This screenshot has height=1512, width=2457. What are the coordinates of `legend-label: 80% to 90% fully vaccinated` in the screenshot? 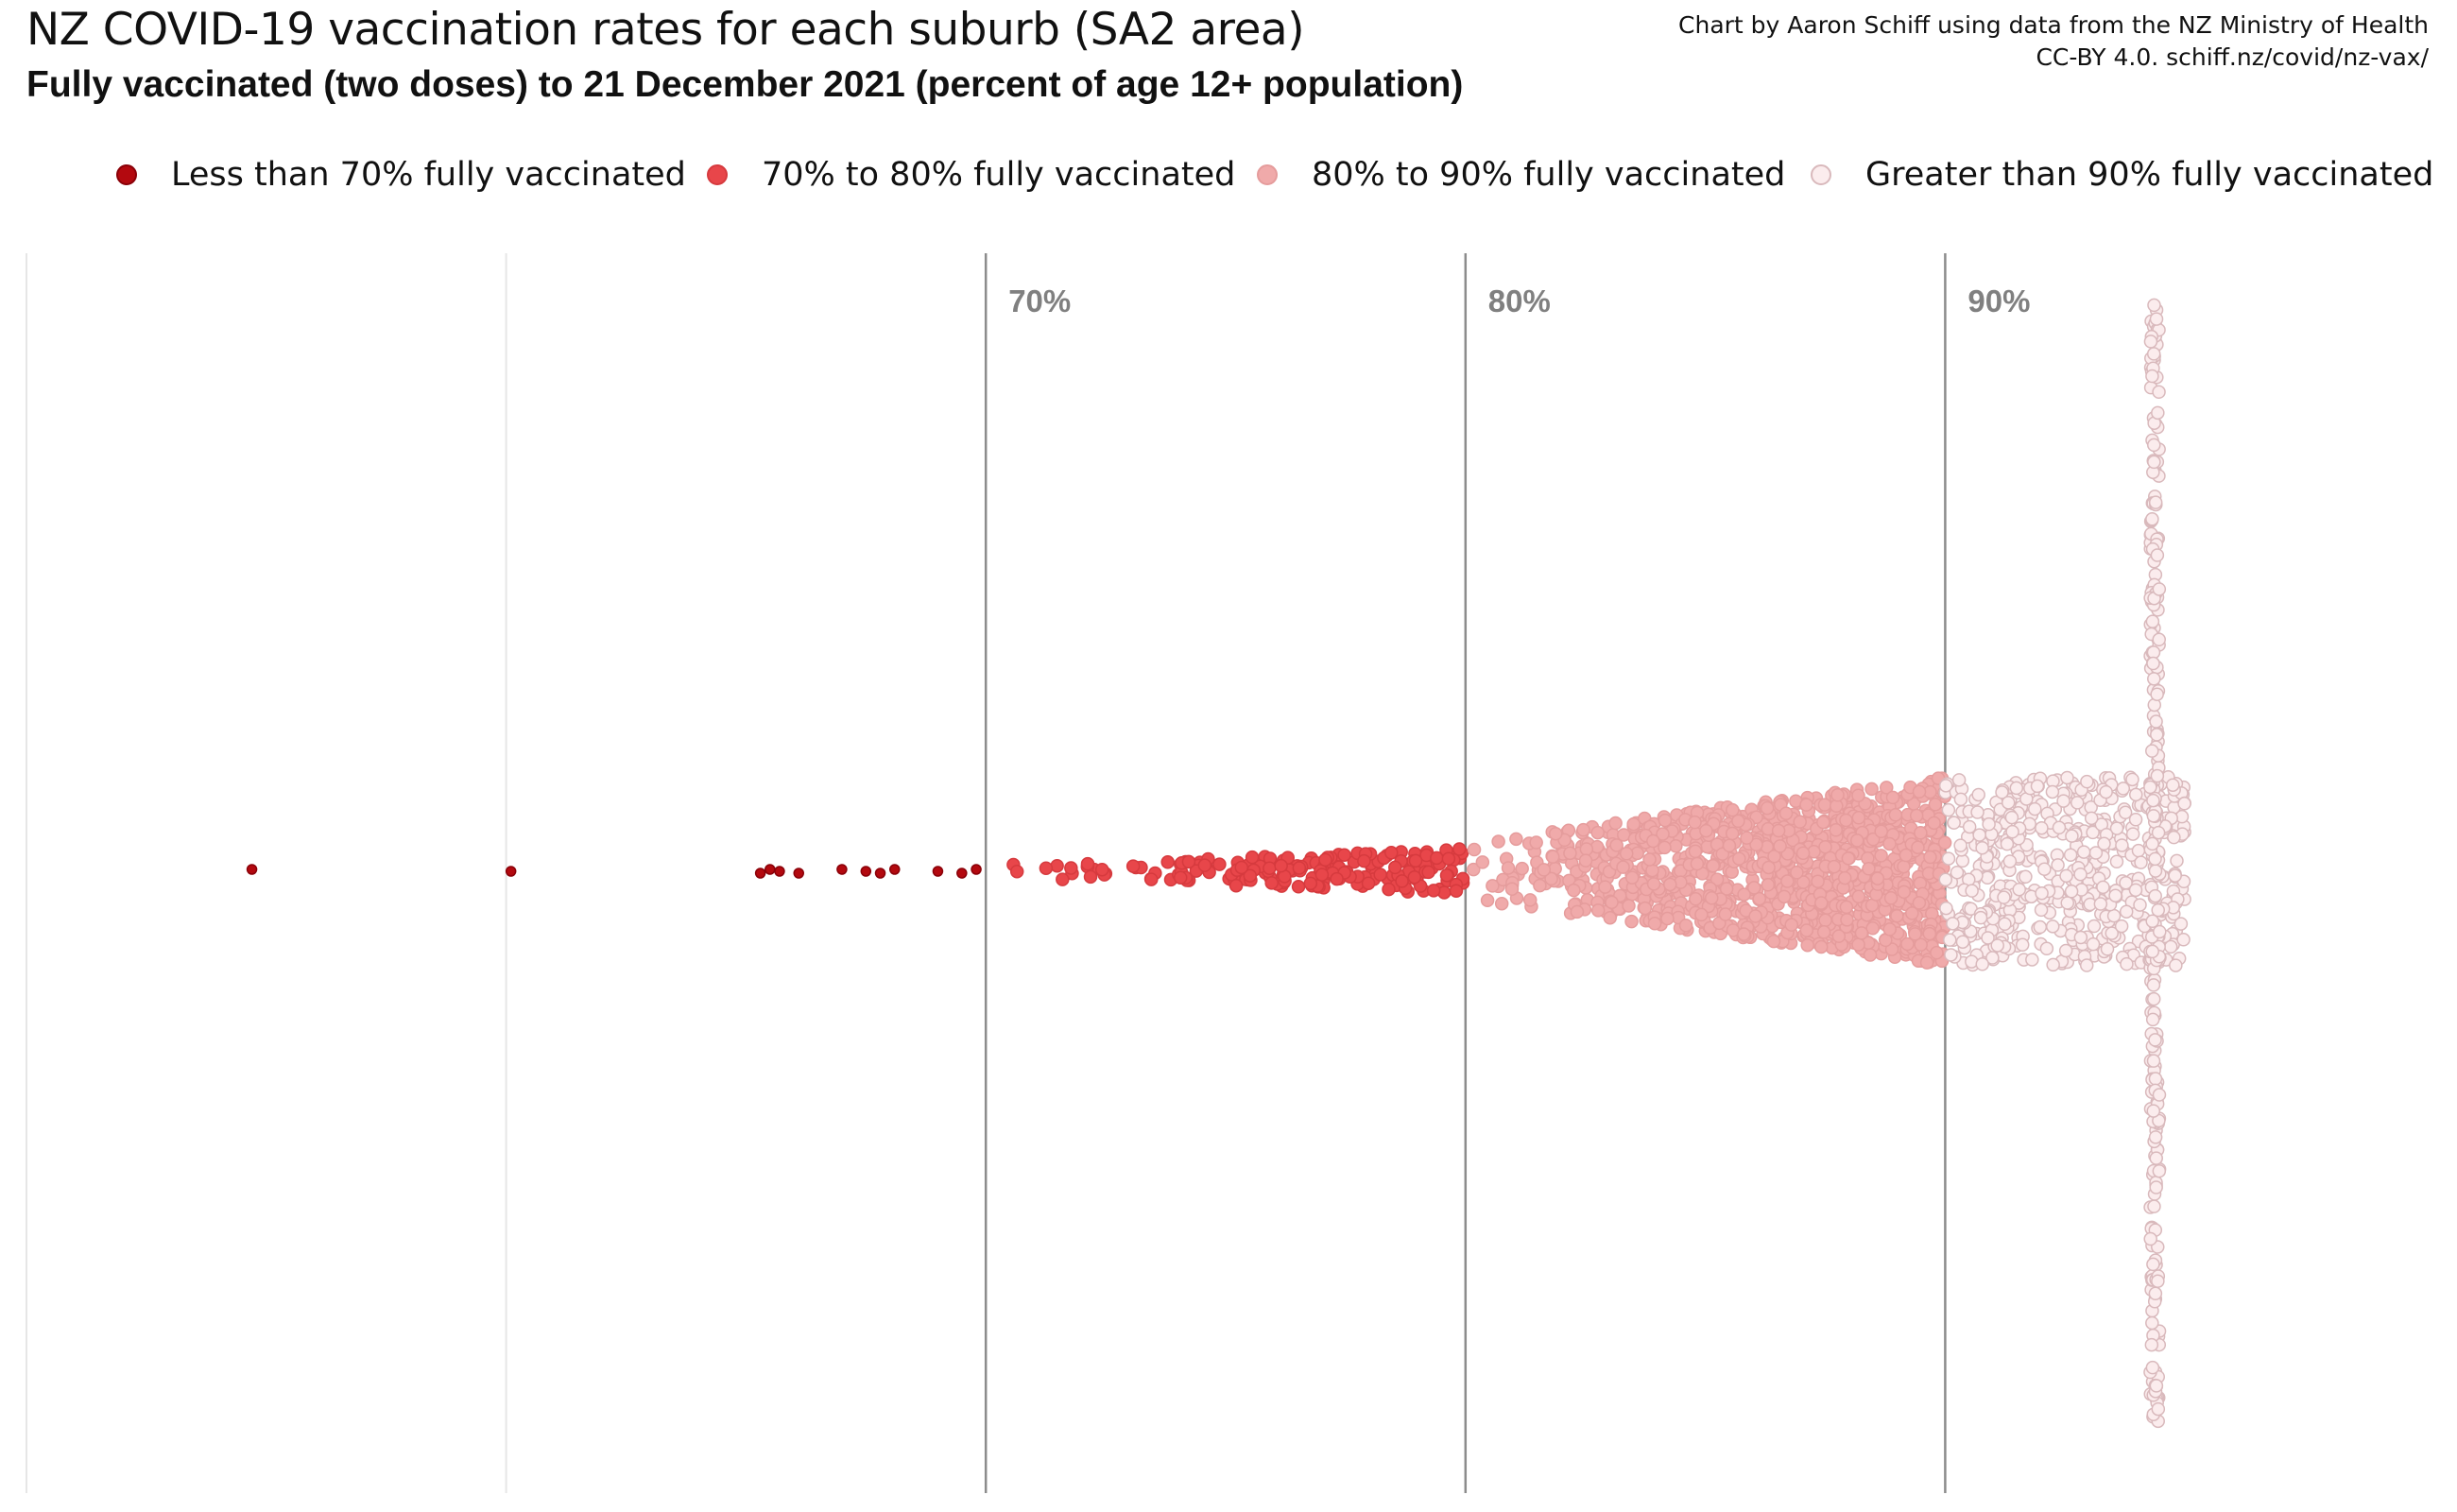 It's located at (1549, 175).